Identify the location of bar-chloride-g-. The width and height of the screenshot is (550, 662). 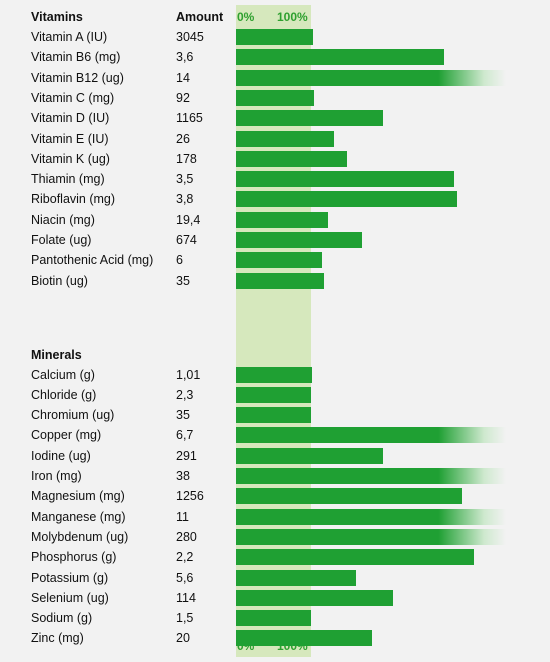
(273, 394).